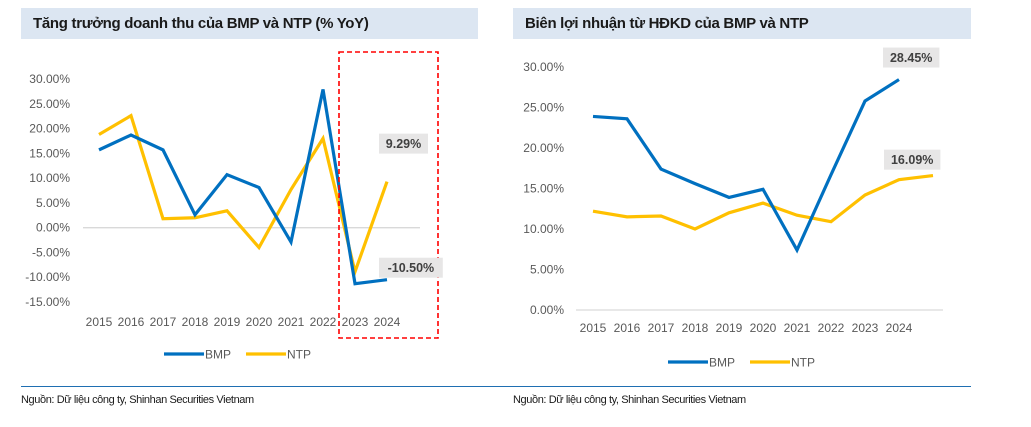  I want to click on data-label-text: 16.09%, so click(912, 160).